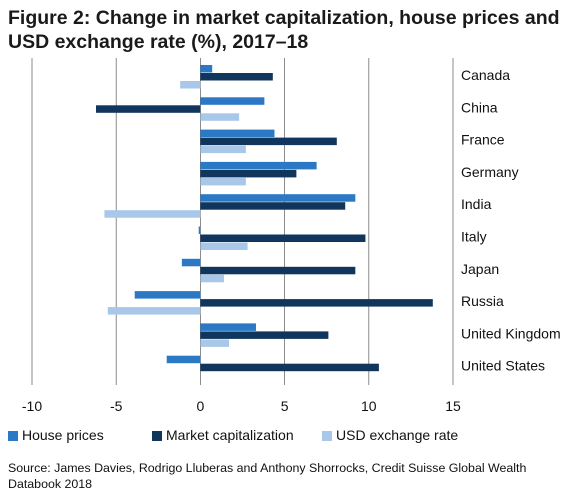  What do you see at coordinates (490, 172) in the screenshot?
I see `category-label-germany: Germany` at bounding box center [490, 172].